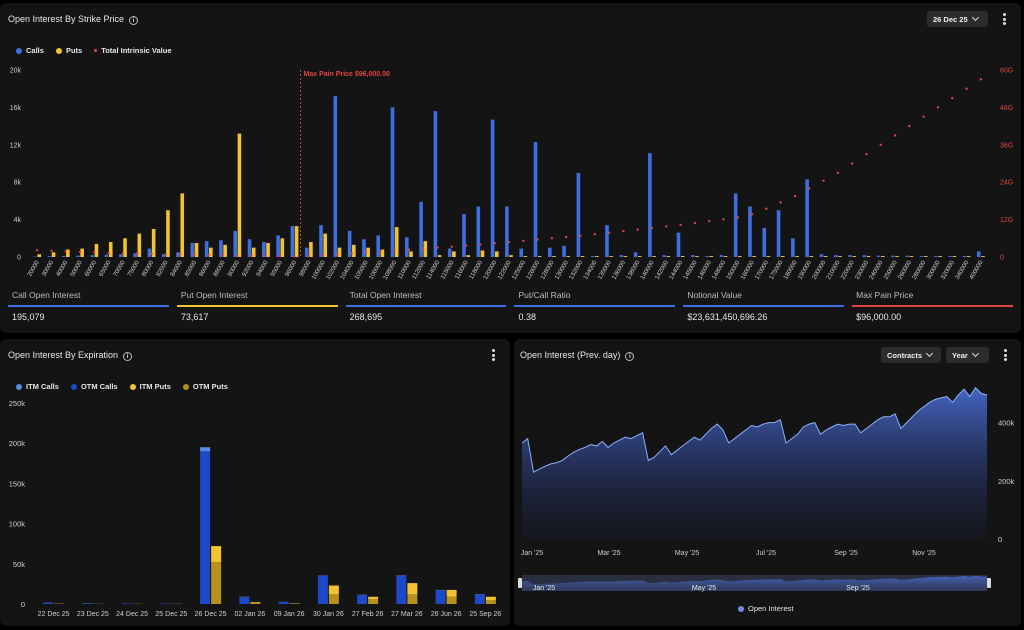  Describe the element at coordinates (68, 50) in the screenshot. I see `legend-puts: Puts` at that location.